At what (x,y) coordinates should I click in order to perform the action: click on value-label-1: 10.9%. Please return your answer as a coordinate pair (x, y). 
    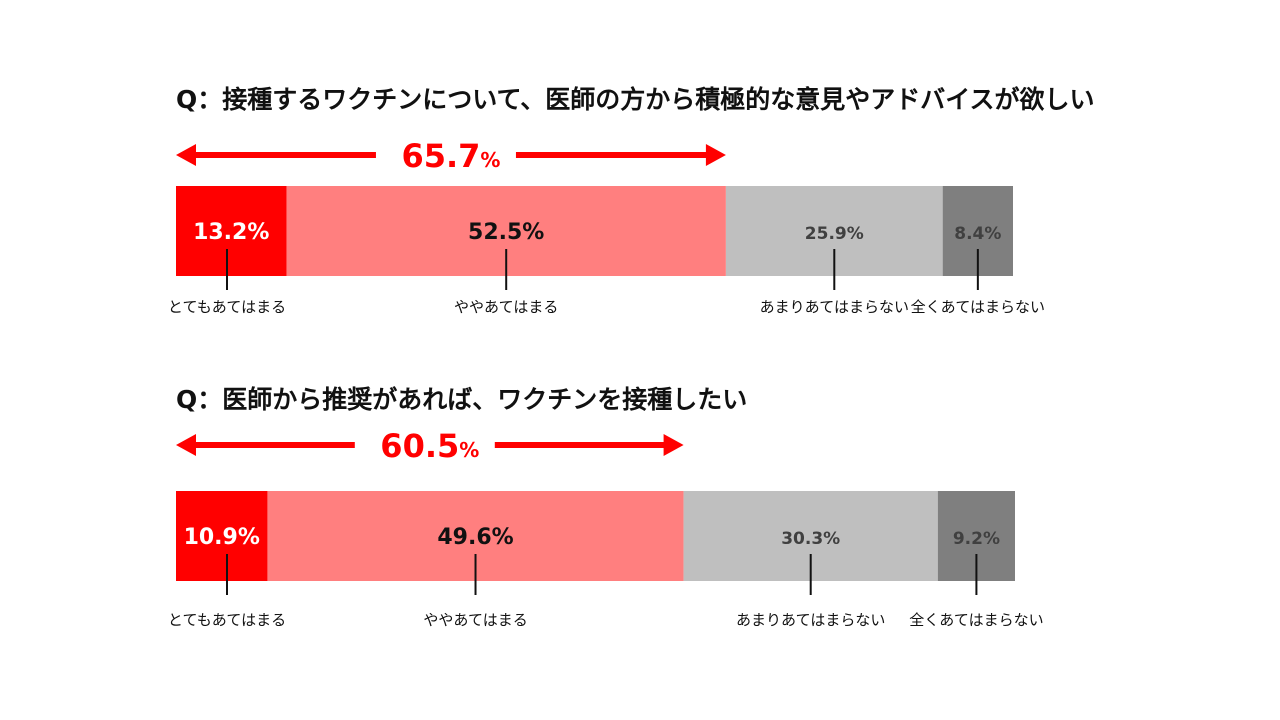
    Looking at the image, I should click on (222, 537).